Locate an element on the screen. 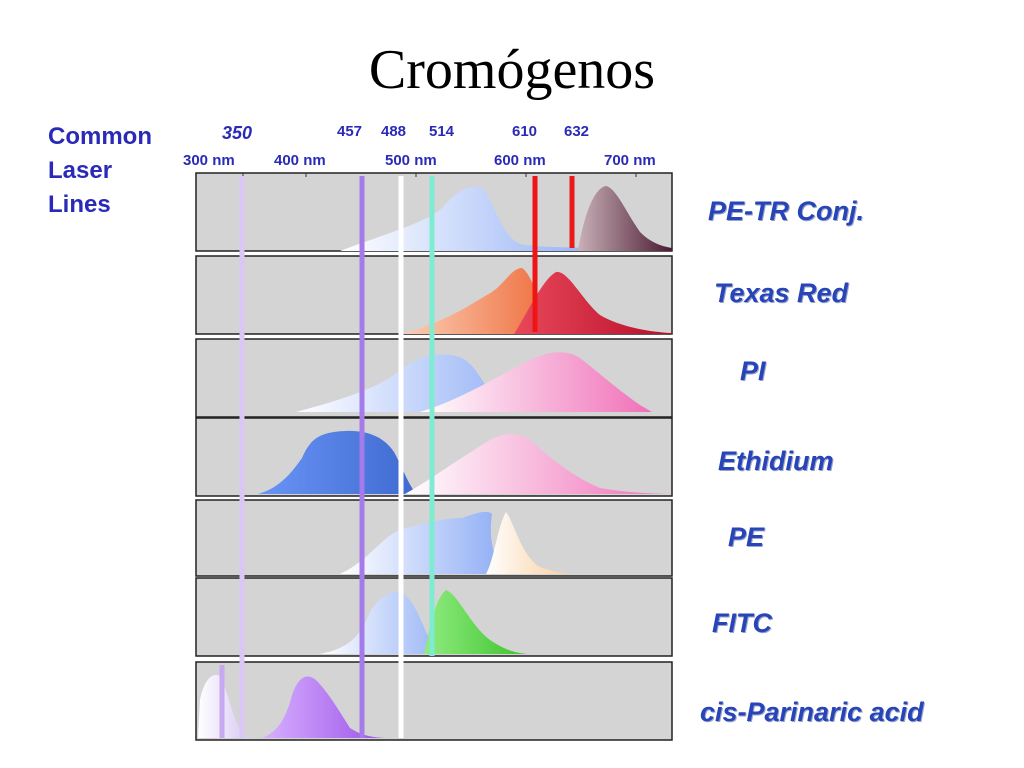  panel-frame is located at coordinates (434, 701).